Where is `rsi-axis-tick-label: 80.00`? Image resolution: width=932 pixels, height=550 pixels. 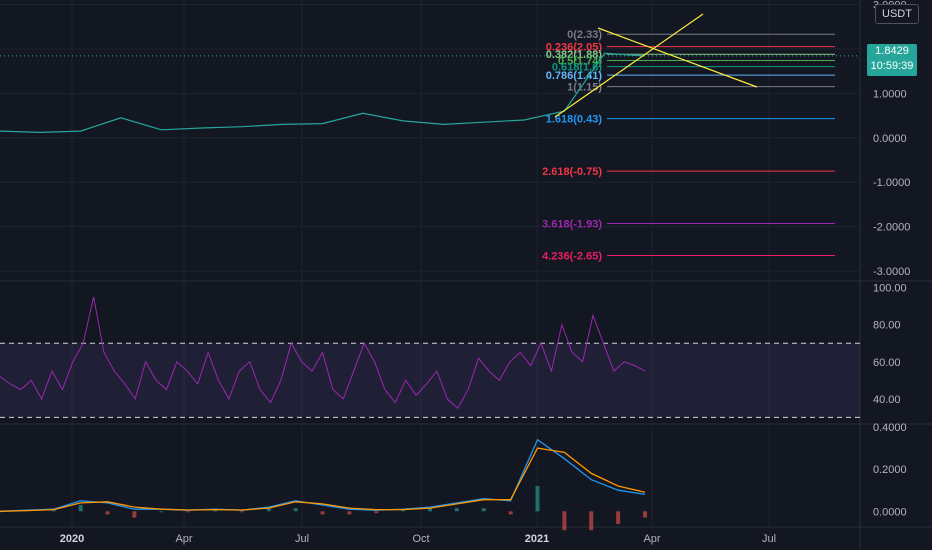
rsi-axis-tick-label: 80.00 is located at coordinates (887, 326).